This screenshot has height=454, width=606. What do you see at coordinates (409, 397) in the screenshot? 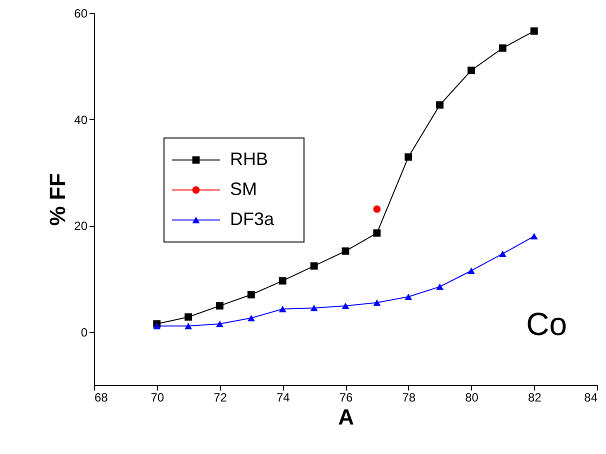
I see `x-tick-label: 78` at bounding box center [409, 397].